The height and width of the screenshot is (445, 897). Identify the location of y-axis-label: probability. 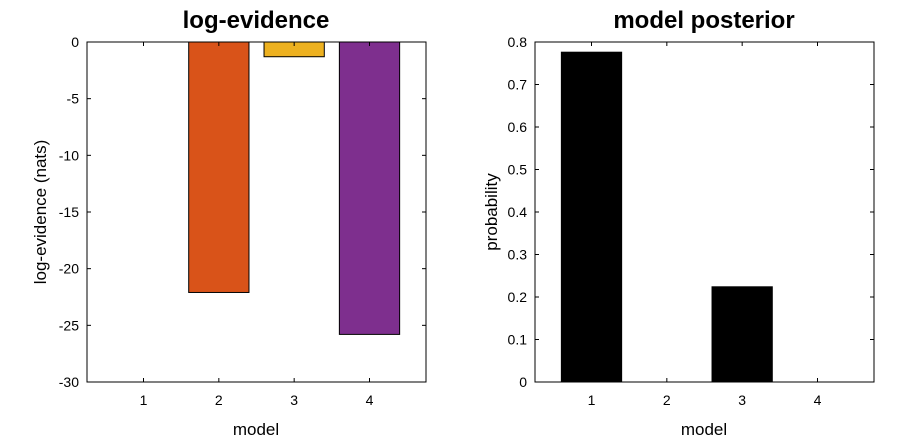
(491, 212).